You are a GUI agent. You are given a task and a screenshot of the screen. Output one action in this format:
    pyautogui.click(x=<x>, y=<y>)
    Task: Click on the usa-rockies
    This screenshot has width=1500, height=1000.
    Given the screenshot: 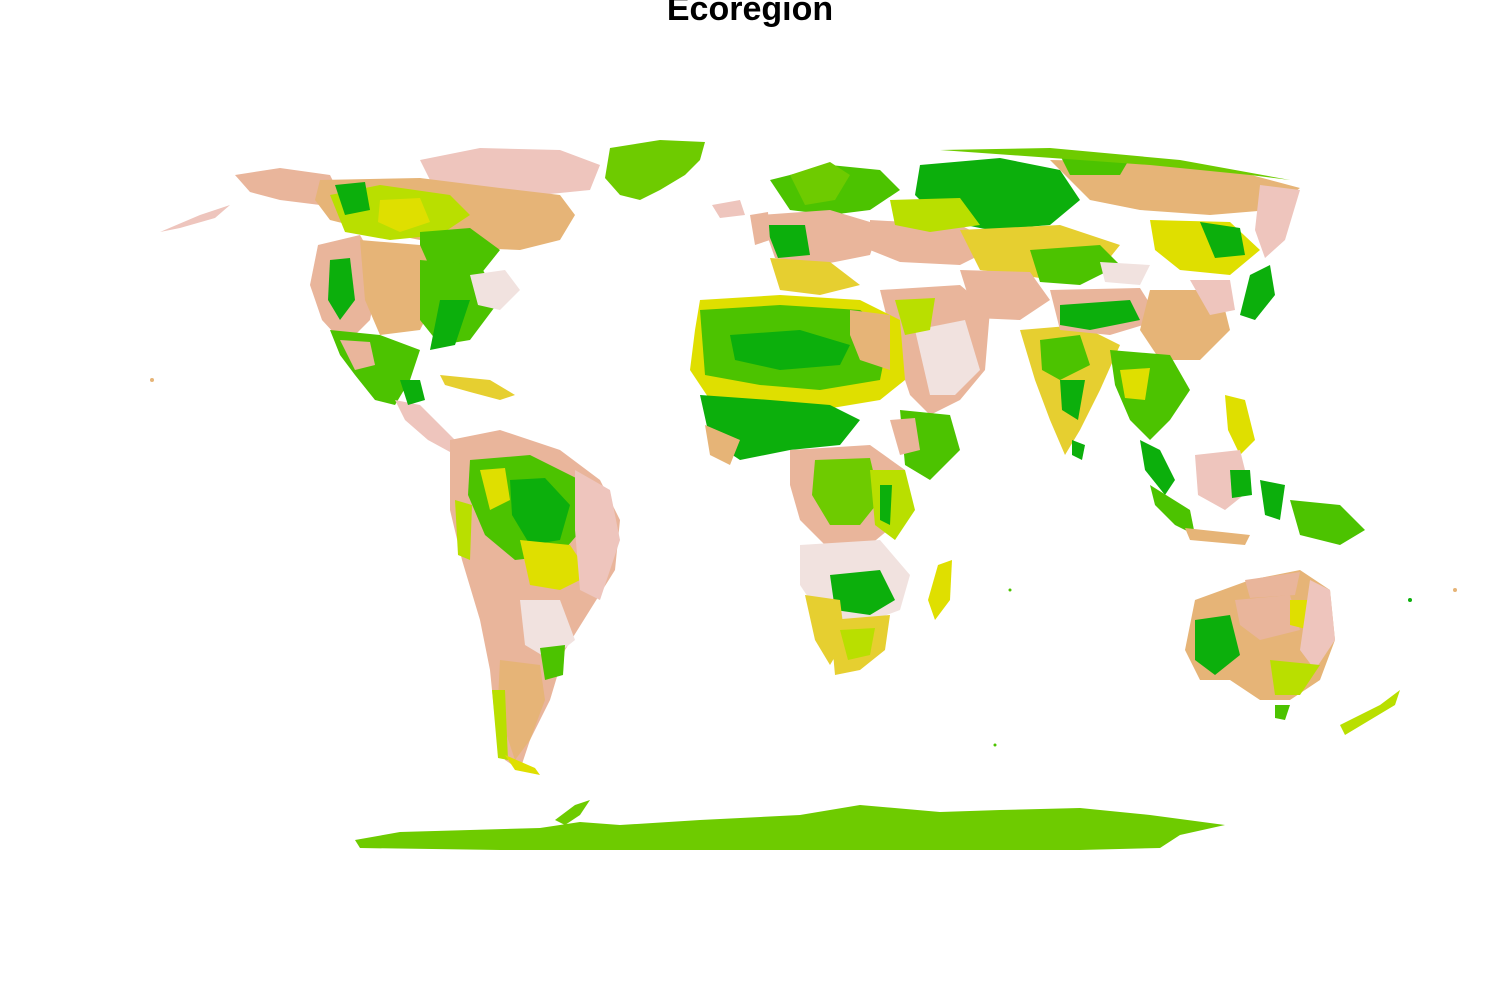 What is the action you would take?
    pyautogui.click(x=341, y=289)
    